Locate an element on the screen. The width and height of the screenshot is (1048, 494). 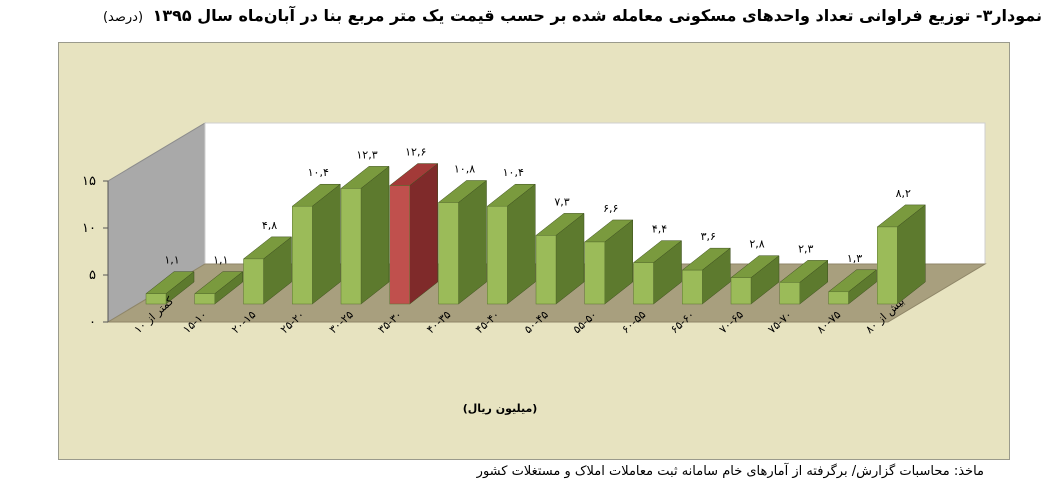
y-tick-label: ۵ is located at coordinates (92, 275).